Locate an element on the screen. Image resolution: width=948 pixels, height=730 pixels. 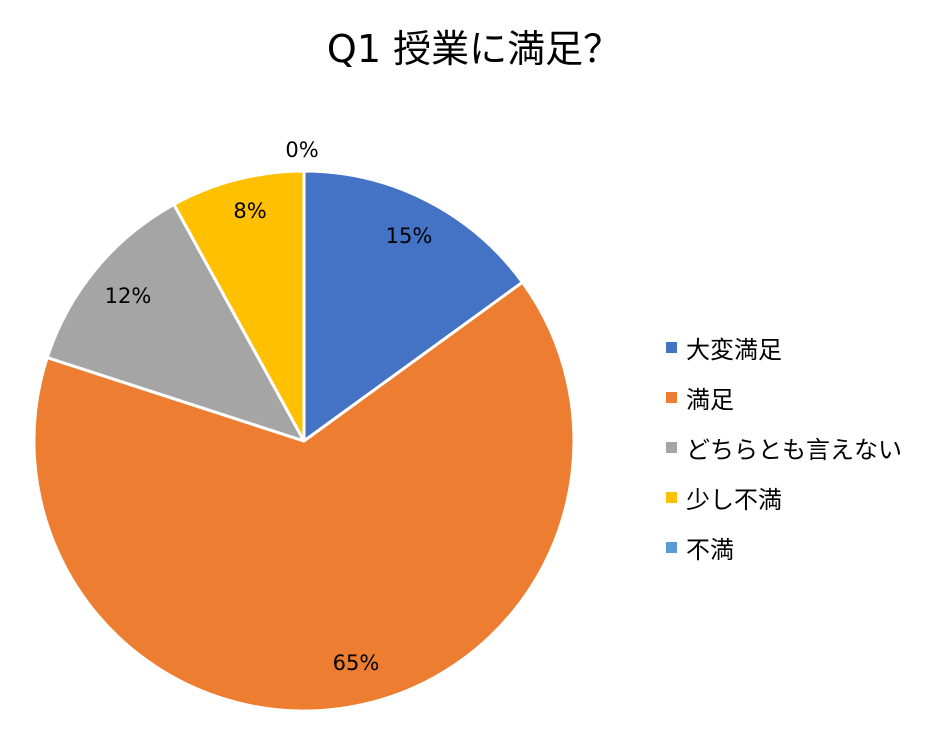
legend: 大変満足 満足 どちらとも言えない 少し不満 不満 is located at coordinates (784, 447).